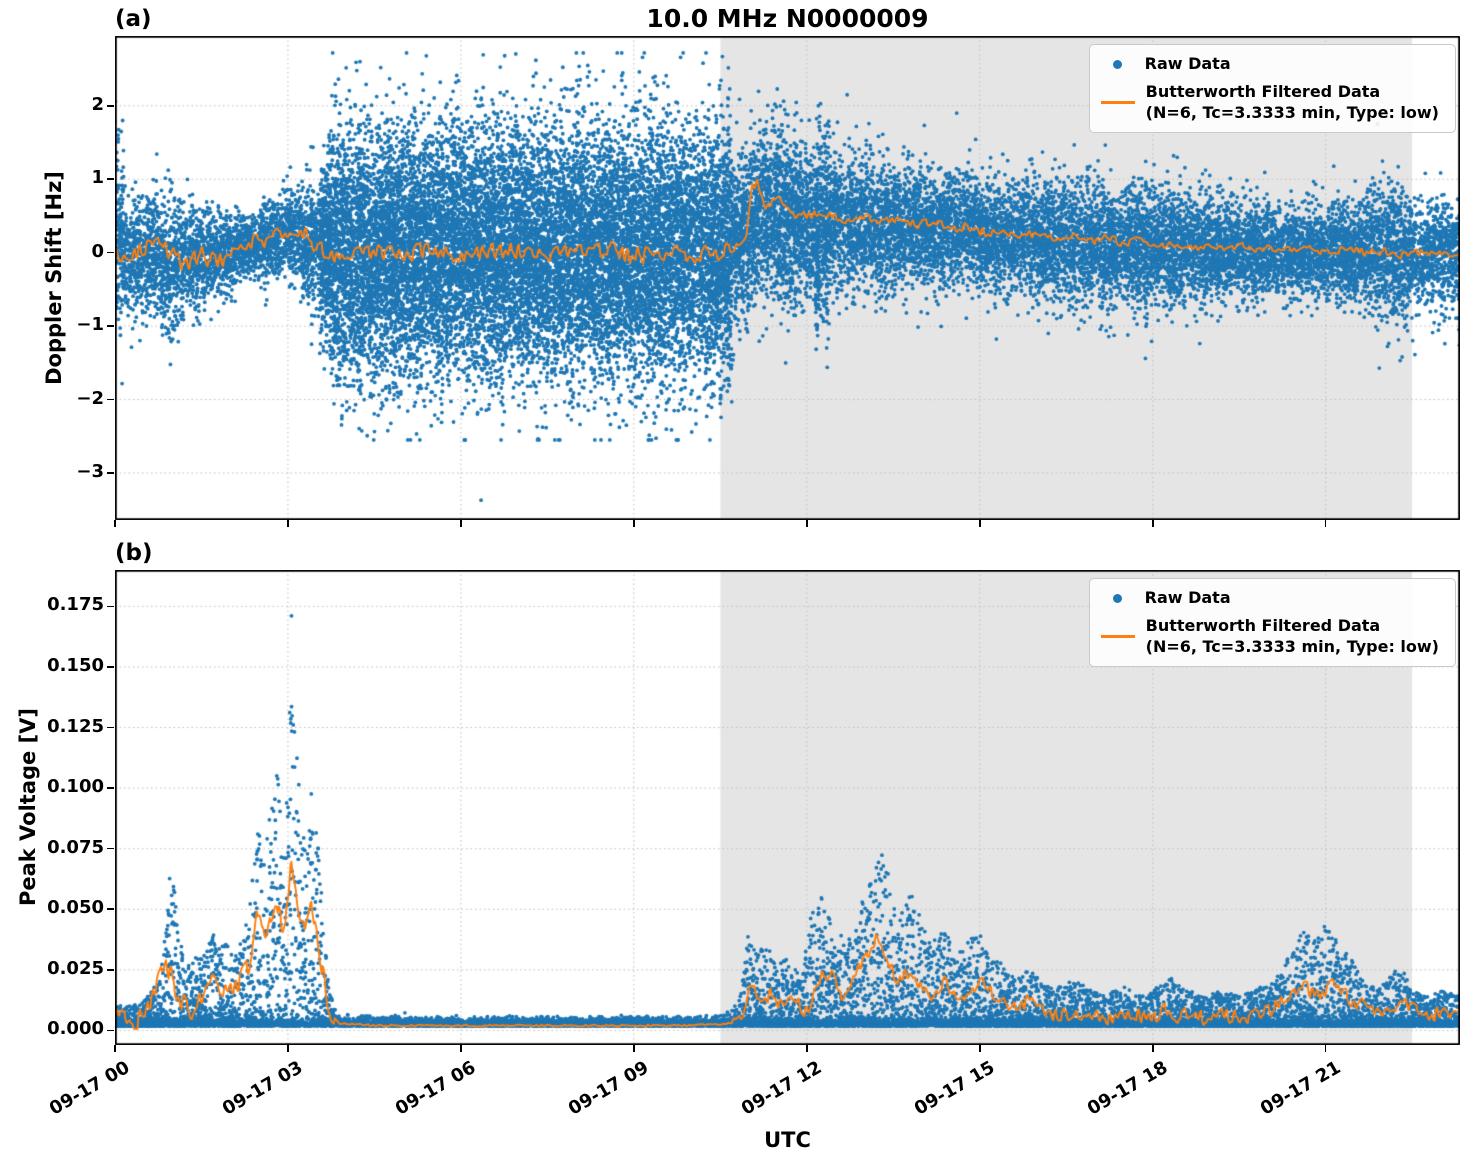 The image size is (1472, 1172). Describe the element at coordinates (787, 18) in the screenshot. I see `figure-title: 10.0 MHz N0000009` at that location.